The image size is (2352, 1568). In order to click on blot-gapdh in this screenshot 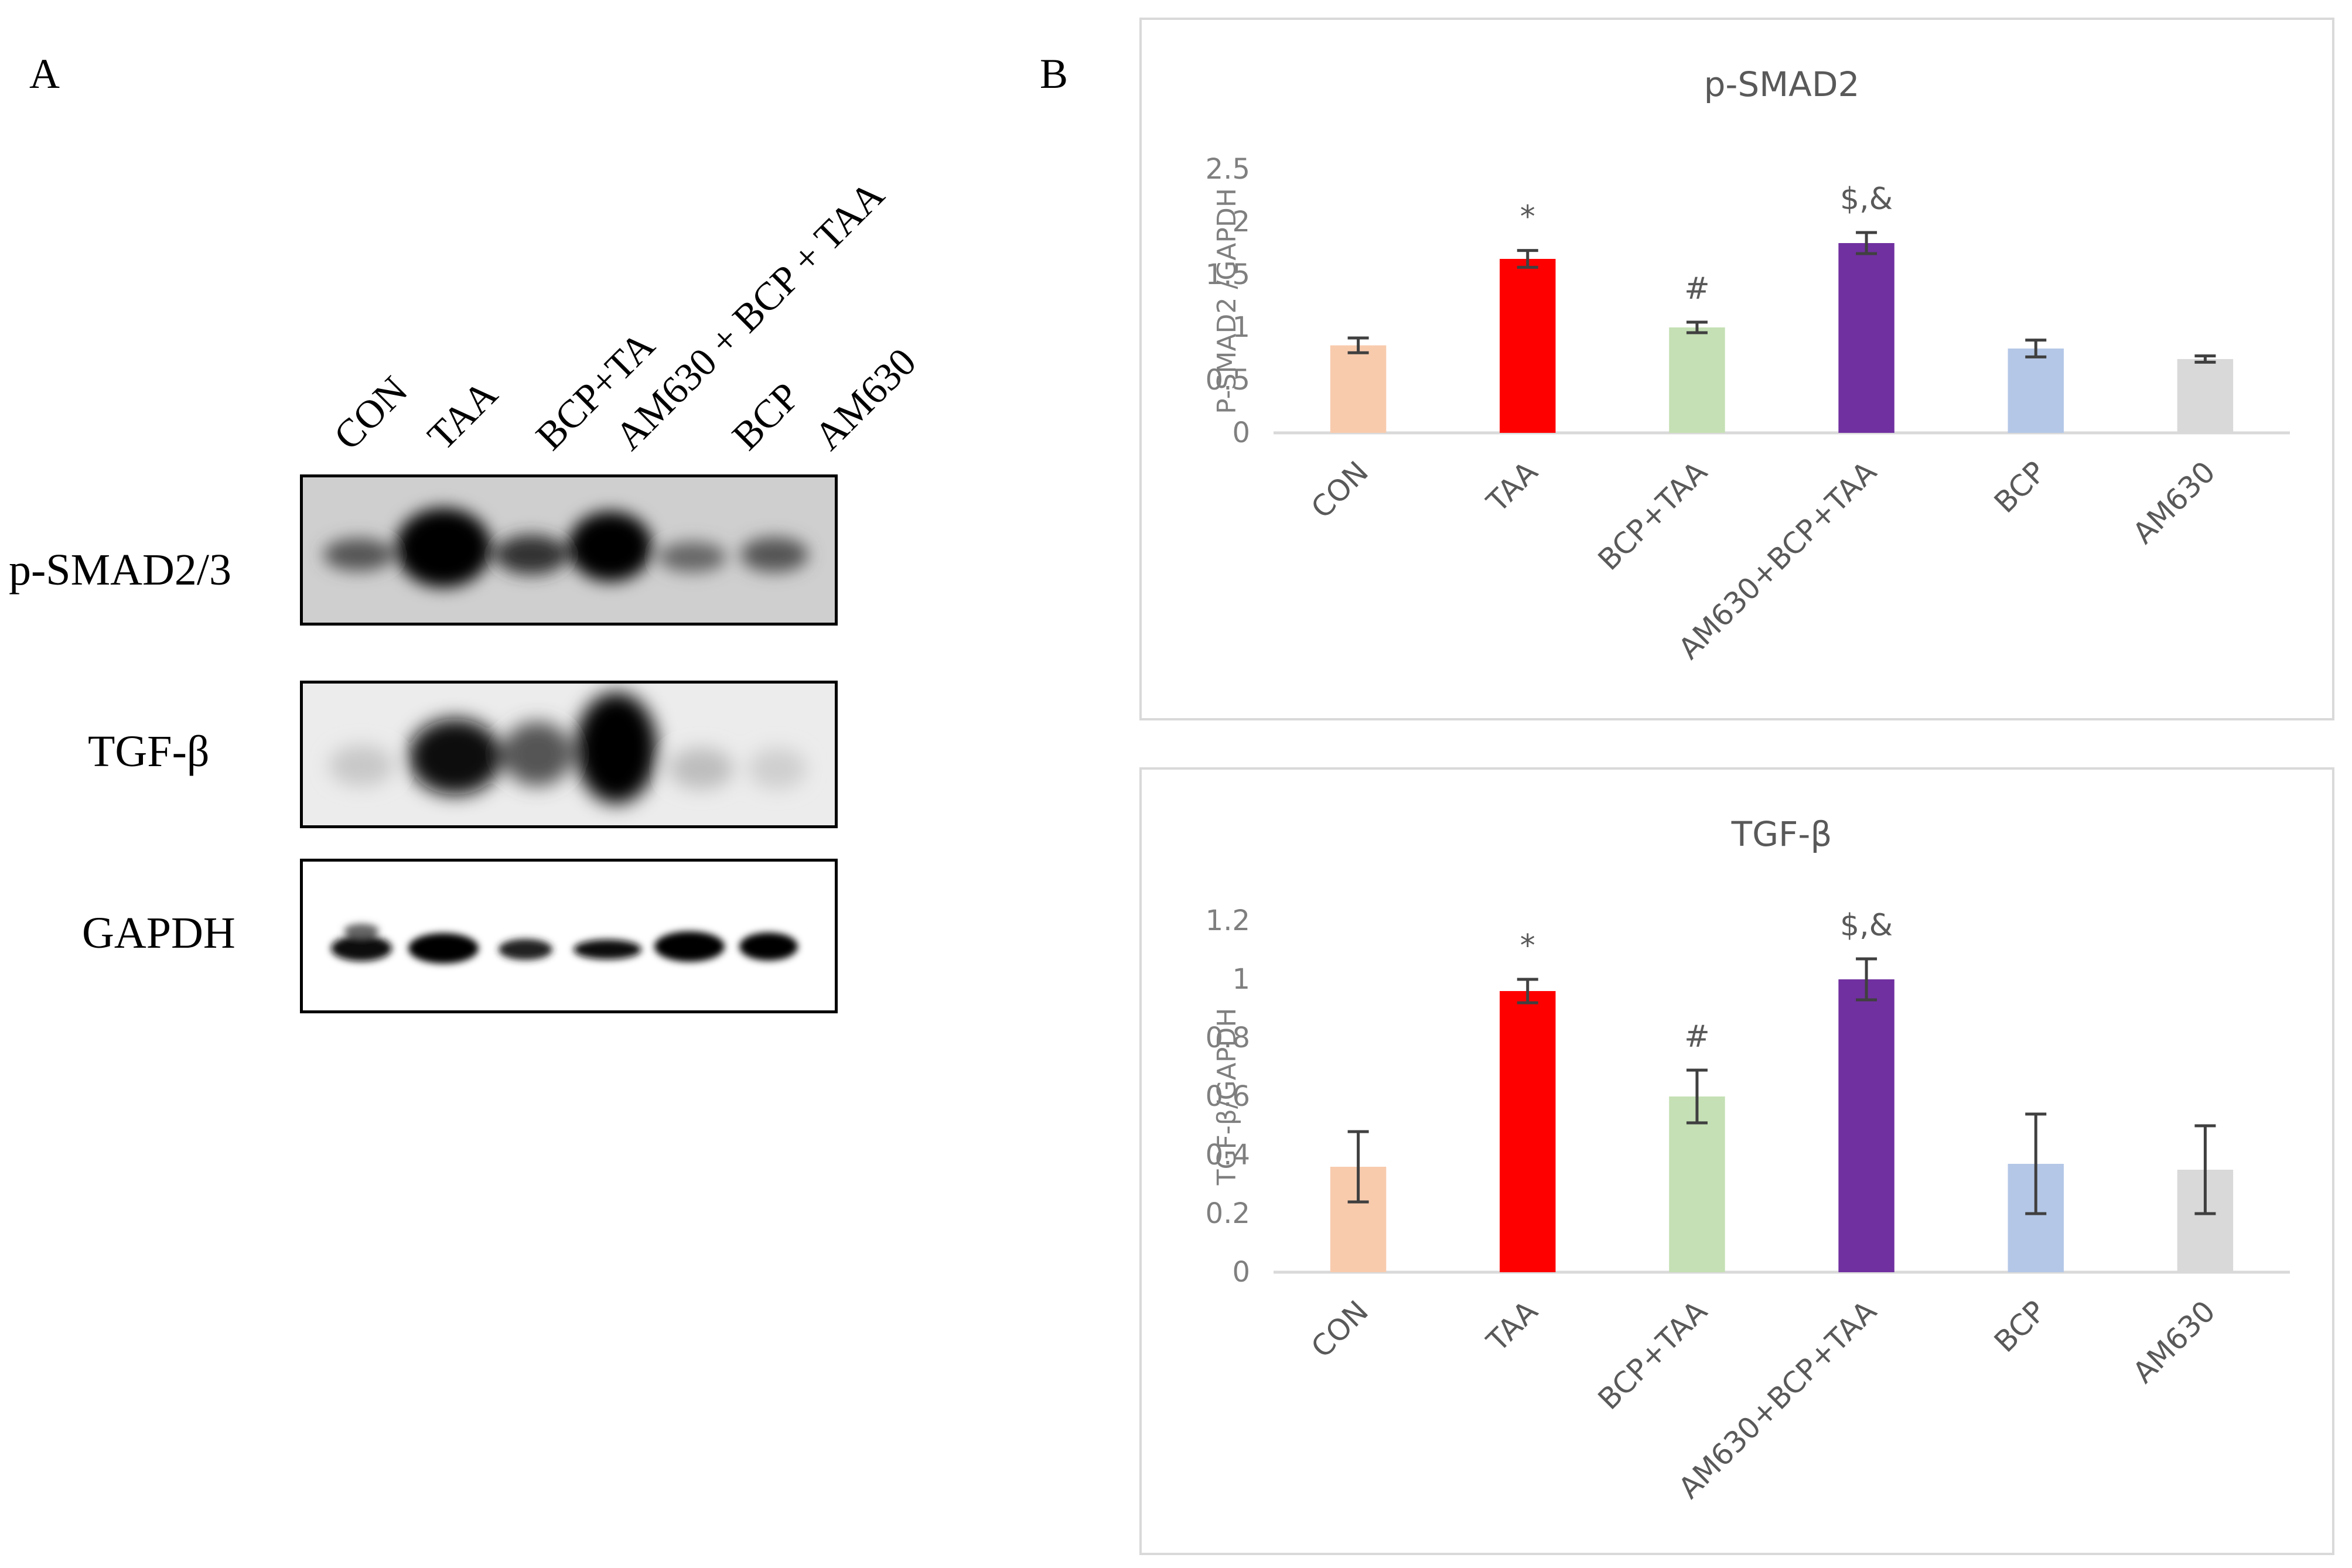, I will do `click(569, 936)`.